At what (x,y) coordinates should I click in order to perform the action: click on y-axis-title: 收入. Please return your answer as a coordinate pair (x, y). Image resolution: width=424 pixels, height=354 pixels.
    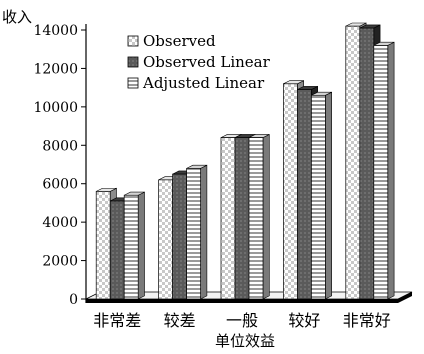
    Looking at the image, I should click on (17, 17).